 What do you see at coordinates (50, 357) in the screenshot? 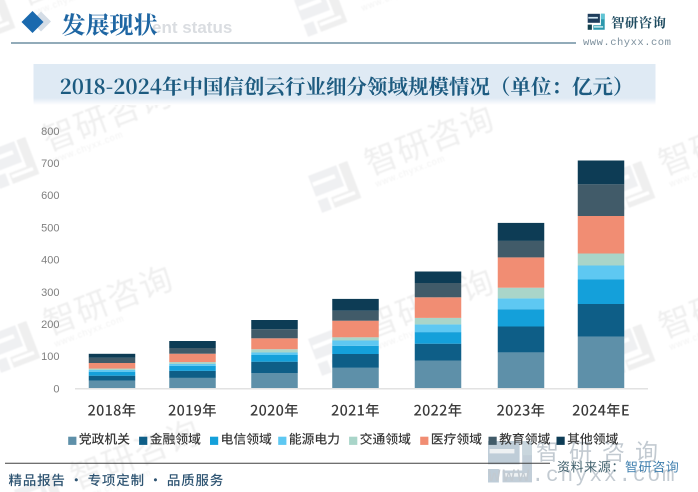
I see `svg-text: 100` at bounding box center [50, 357].